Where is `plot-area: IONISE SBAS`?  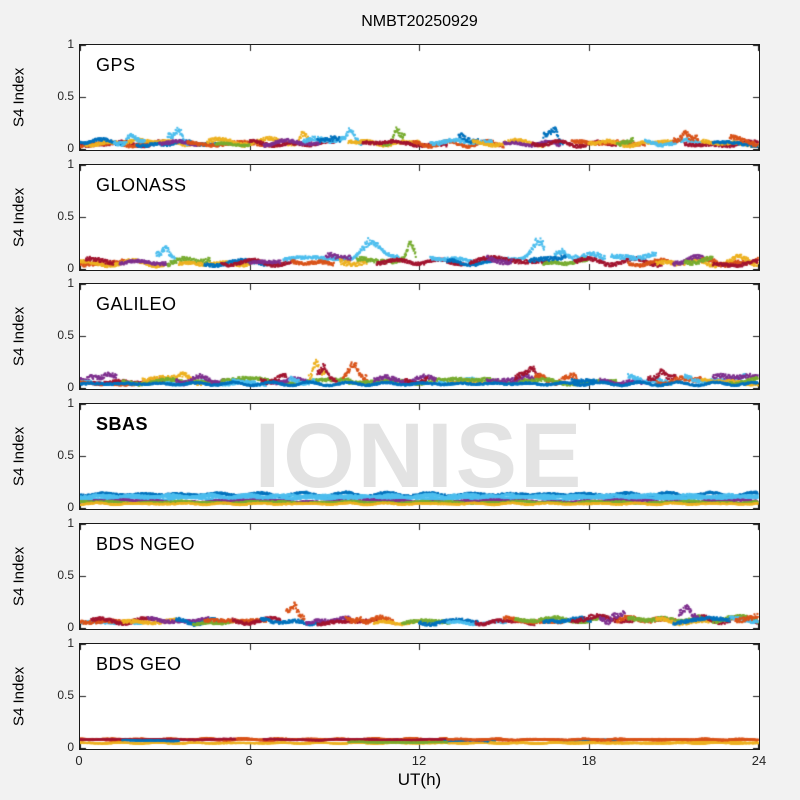 plot-area: IONISE SBAS is located at coordinates (419, 456).